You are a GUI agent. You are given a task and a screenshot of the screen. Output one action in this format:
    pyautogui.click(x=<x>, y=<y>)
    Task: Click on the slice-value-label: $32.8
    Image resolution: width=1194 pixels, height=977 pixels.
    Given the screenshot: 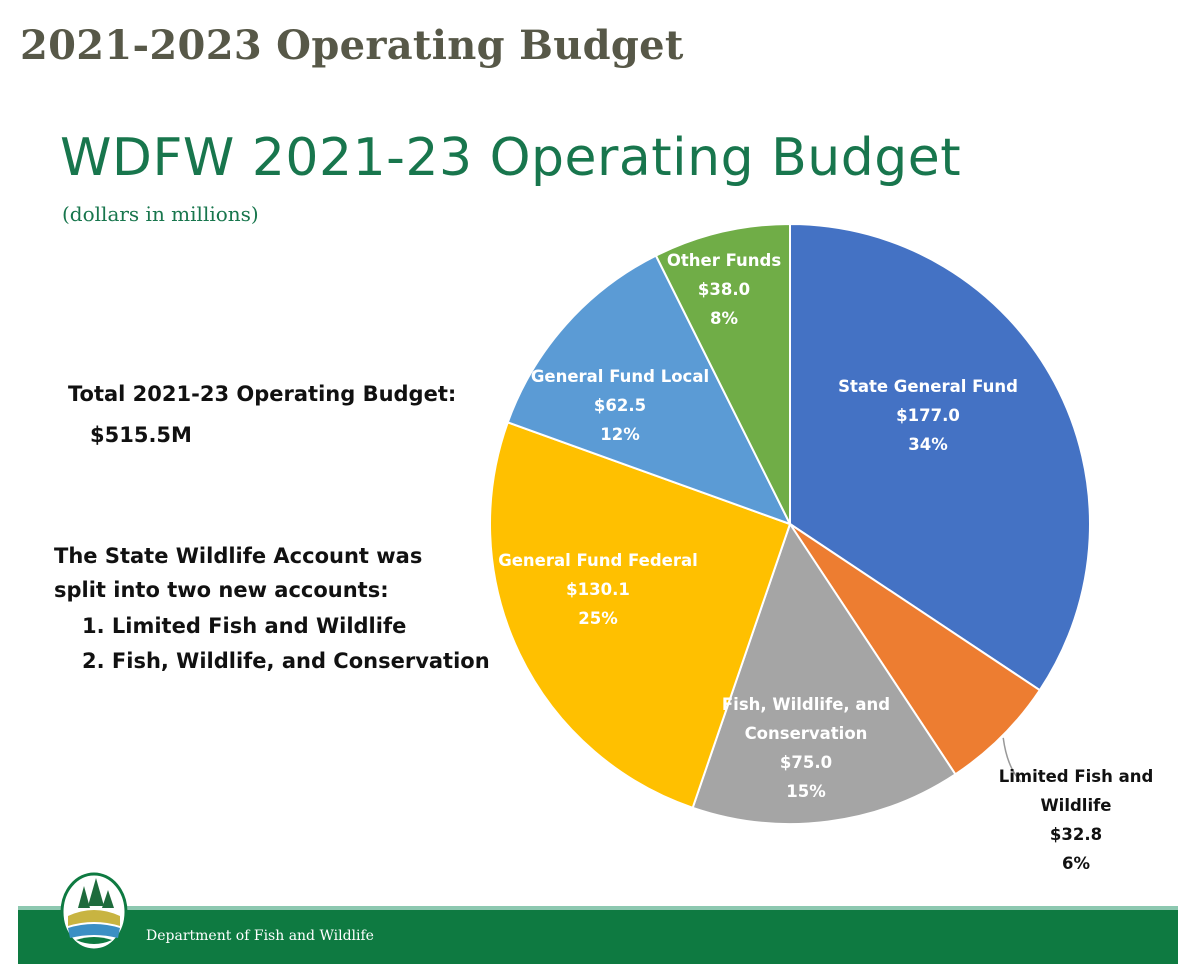 What is the action you would take?
    pyautogui.click(x=1076, y=834)
    